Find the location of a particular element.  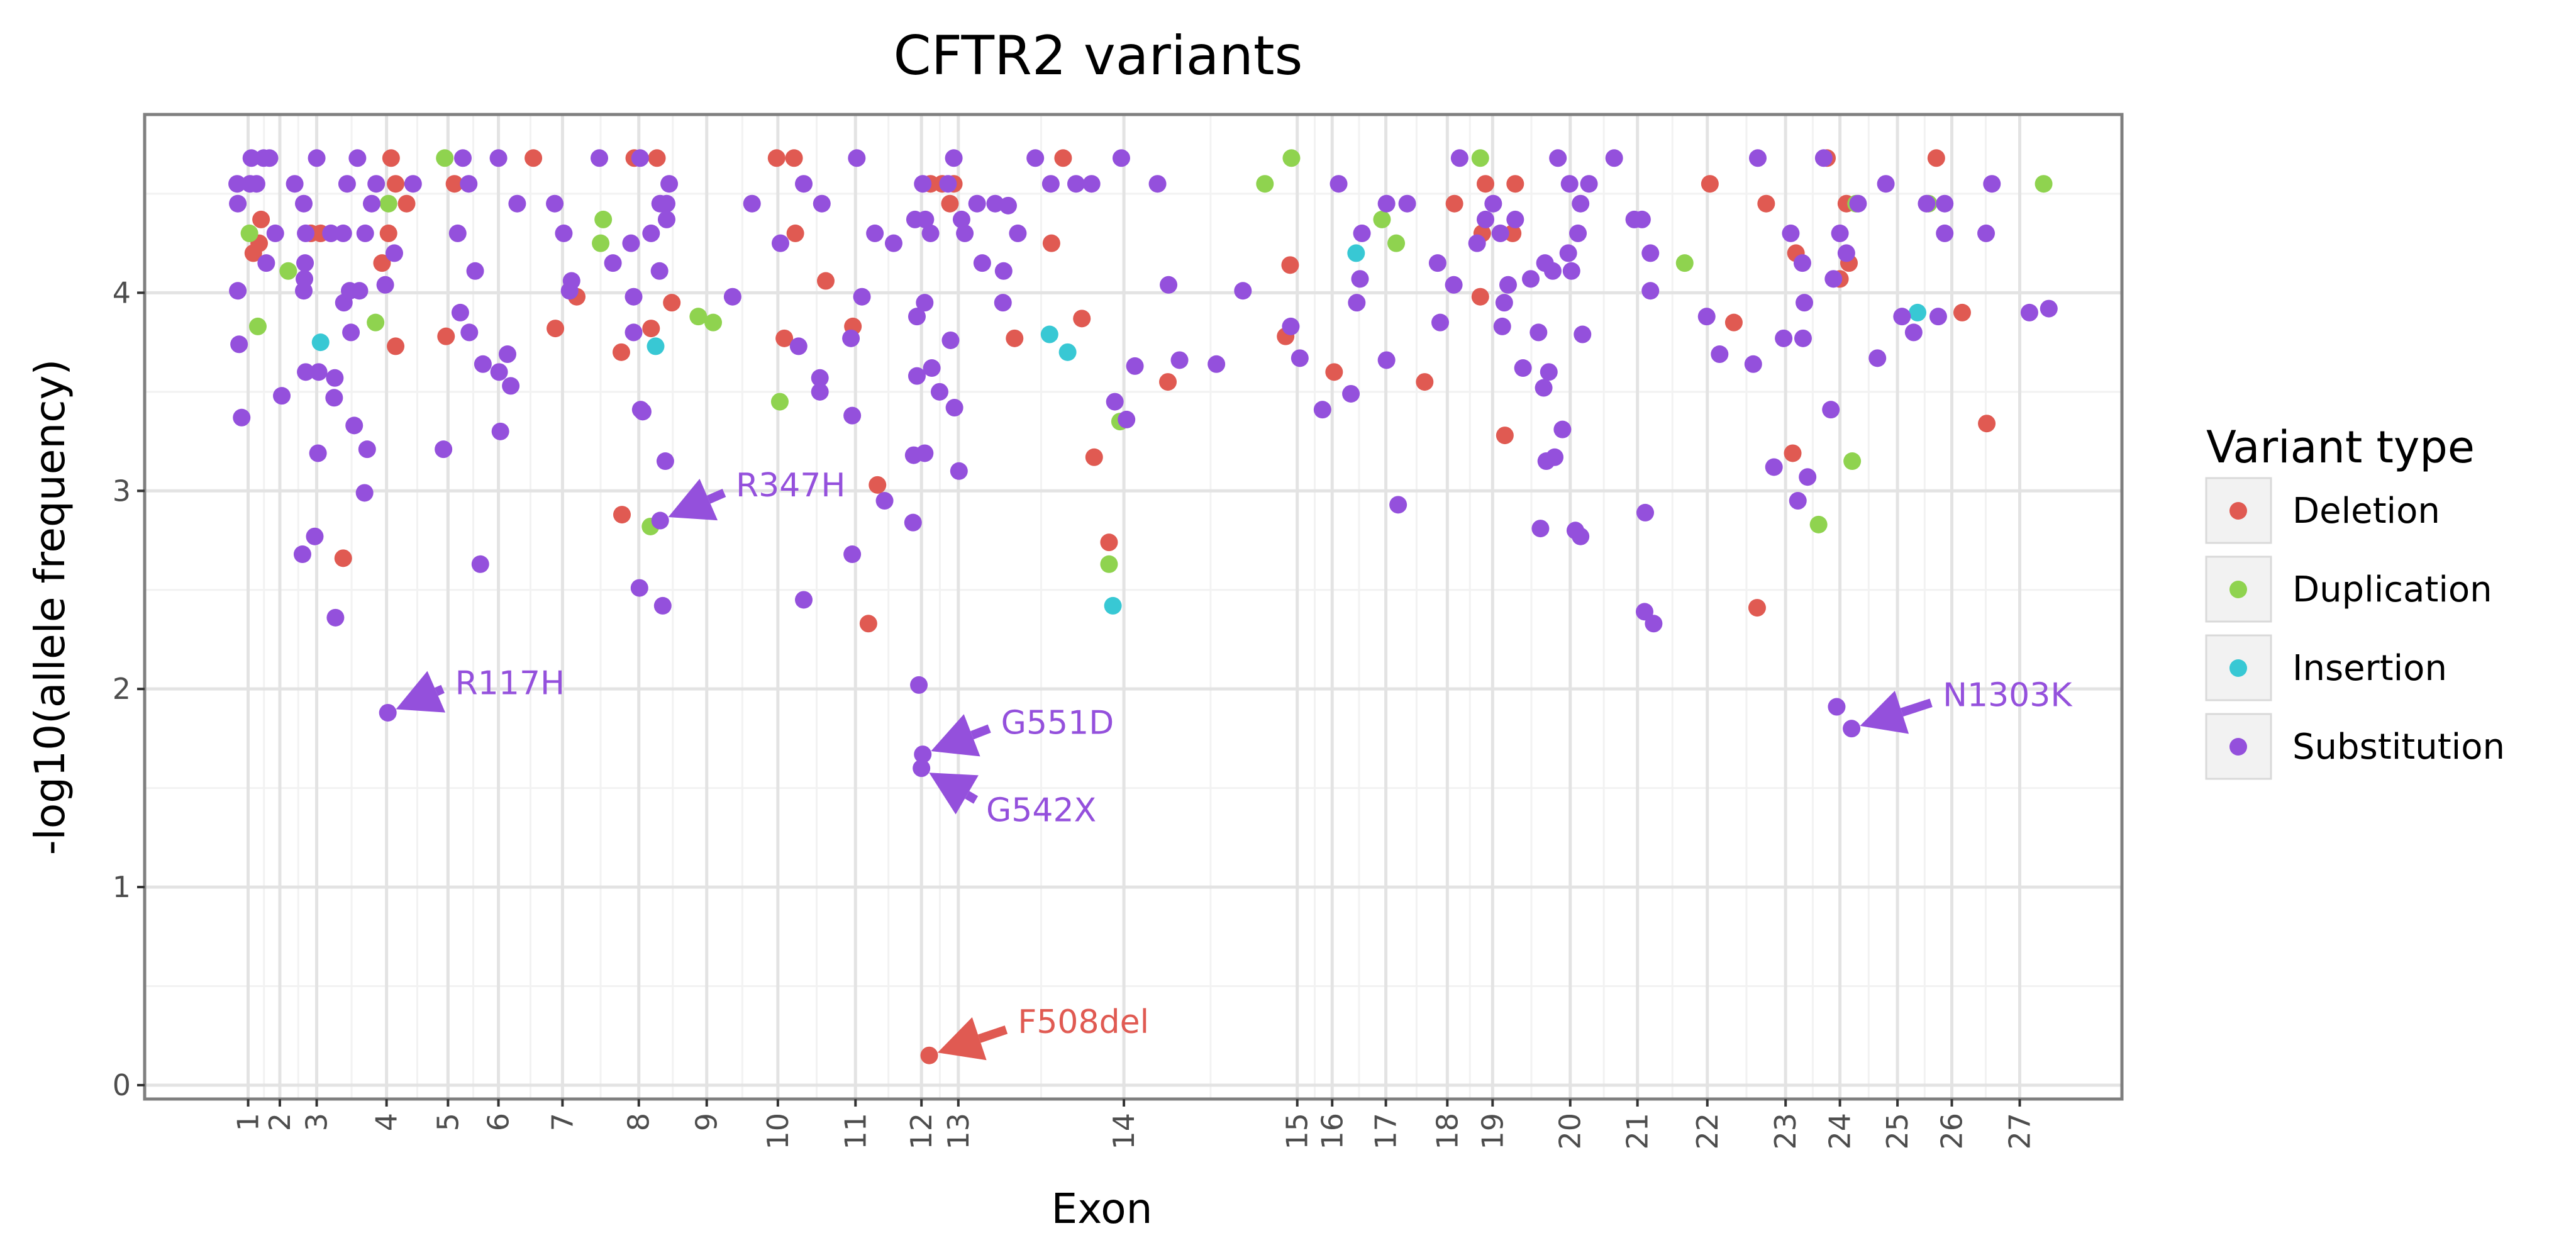

x-tick-label: 26 is located at coordinates (1952, 1131).